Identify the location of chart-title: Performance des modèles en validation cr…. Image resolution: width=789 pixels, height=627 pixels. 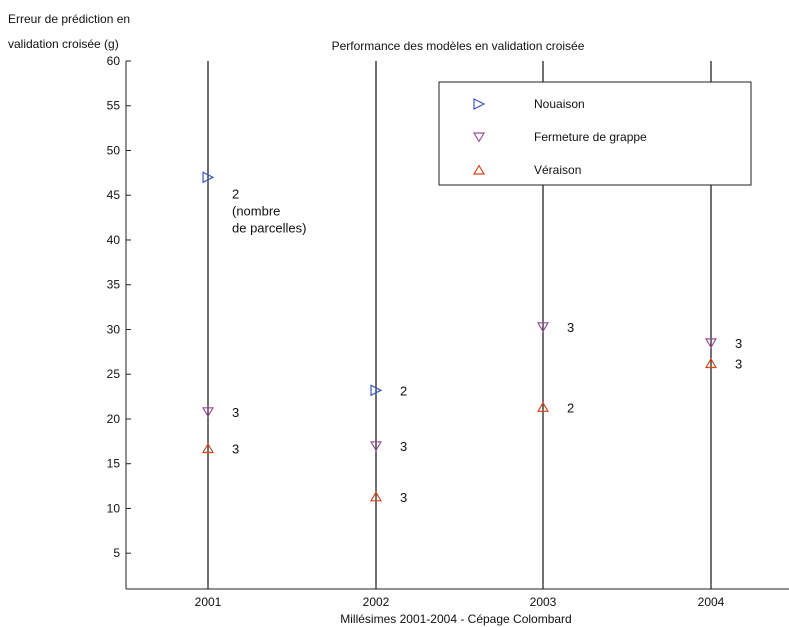
(458, 46).